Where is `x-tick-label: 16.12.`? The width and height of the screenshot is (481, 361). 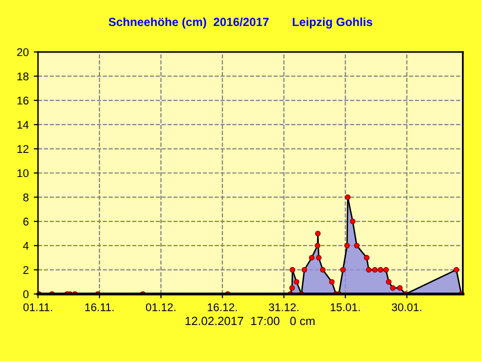 x-tick-label: 16.12. is located at coordinates (222, 307).